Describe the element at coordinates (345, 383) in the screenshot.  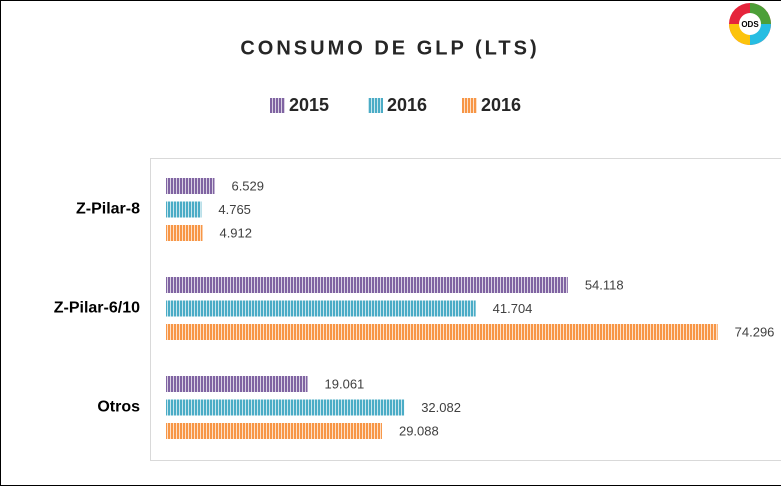
I see `value-label: 19.061` at that location.